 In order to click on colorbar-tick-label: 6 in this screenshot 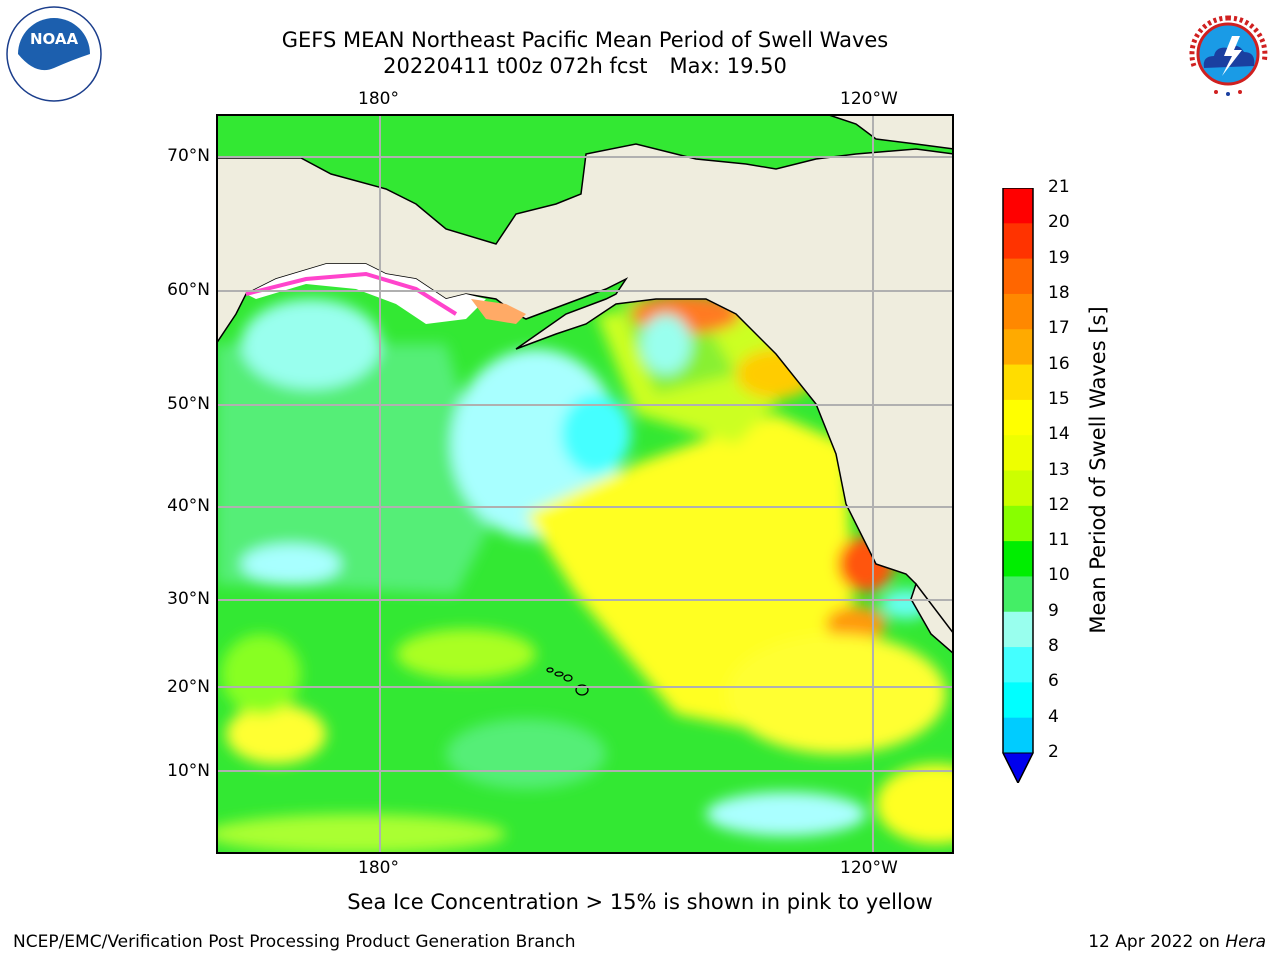, I will do `click(1053, 681)`.